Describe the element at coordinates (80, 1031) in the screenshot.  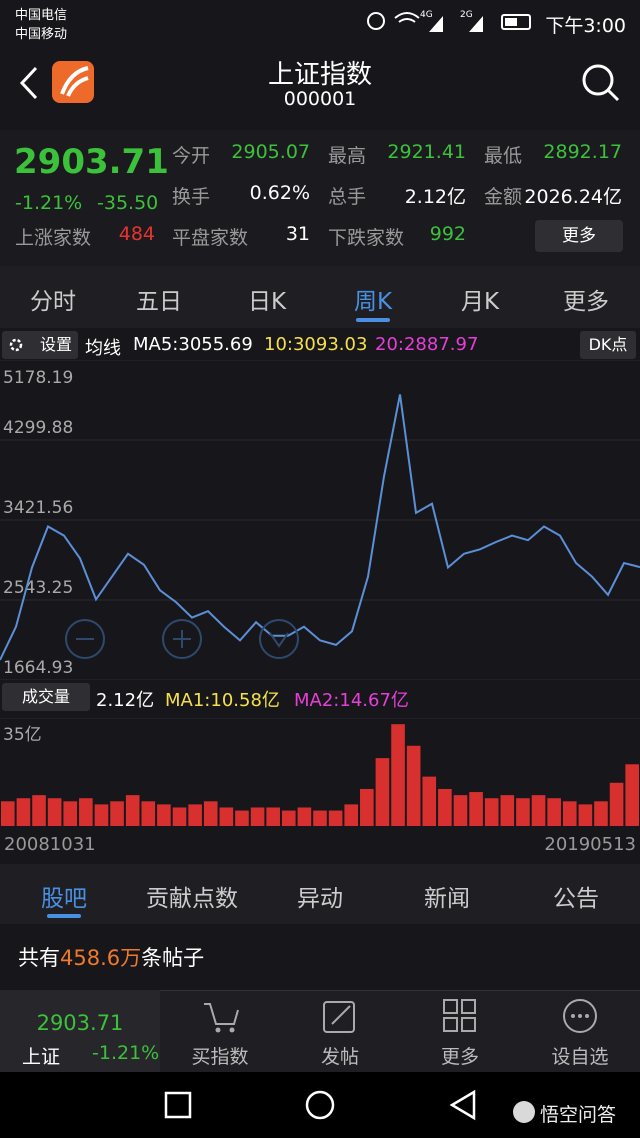
I see `mini-quote` at that location.